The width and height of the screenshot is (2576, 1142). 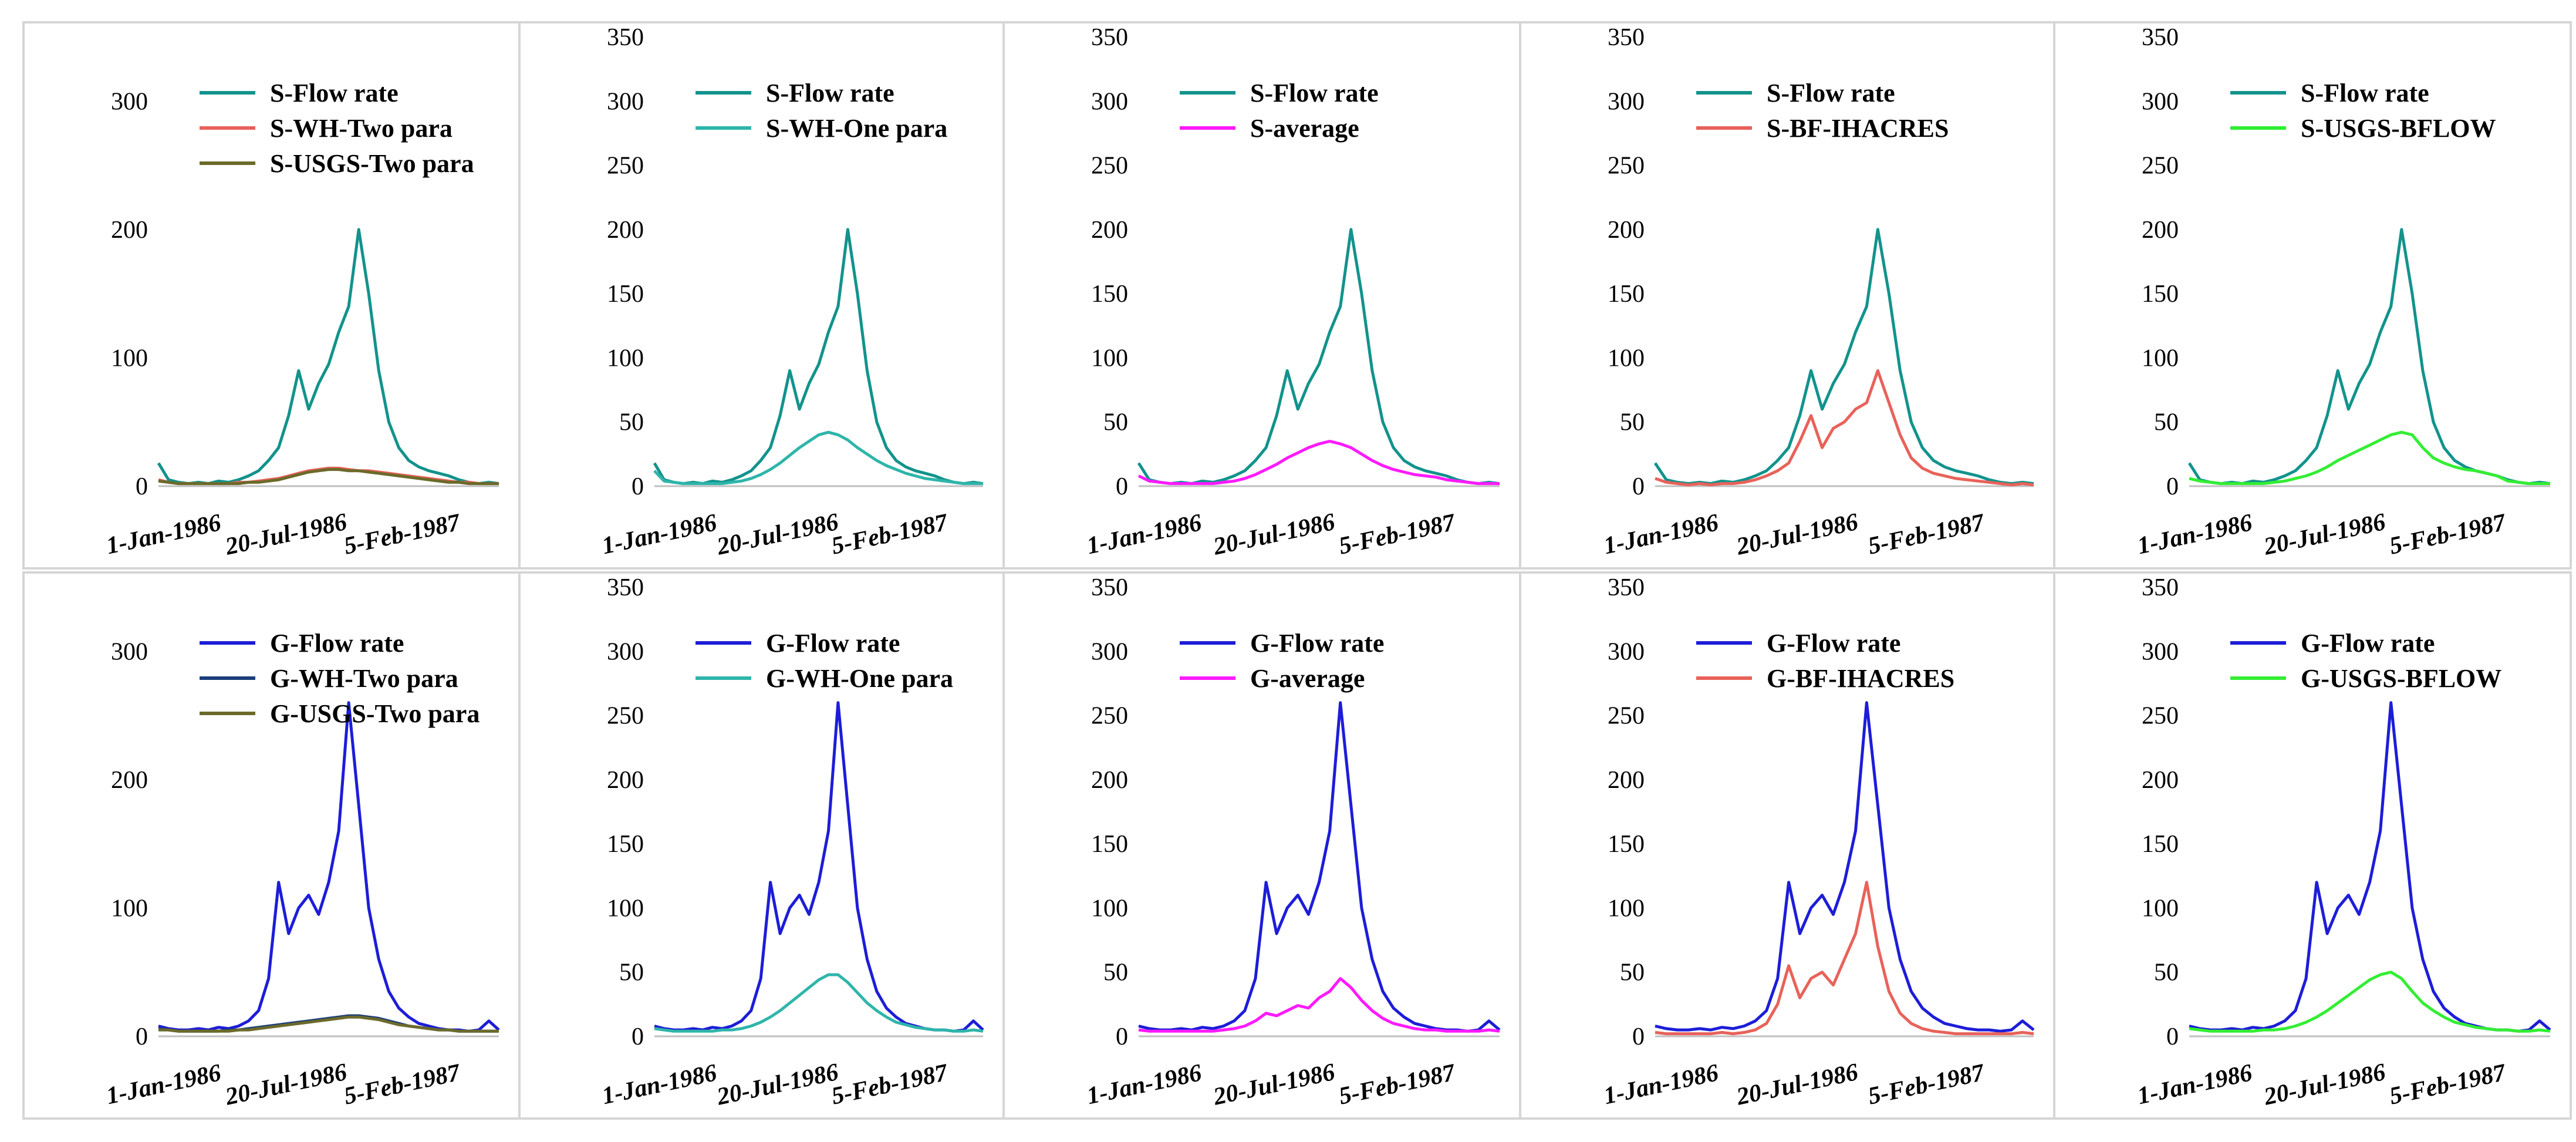 What do you see at coordinates (1860, 678) in the screenshot?
I see `legend-label: G-BF-IHACRES` at bounding box center [1860, 678].